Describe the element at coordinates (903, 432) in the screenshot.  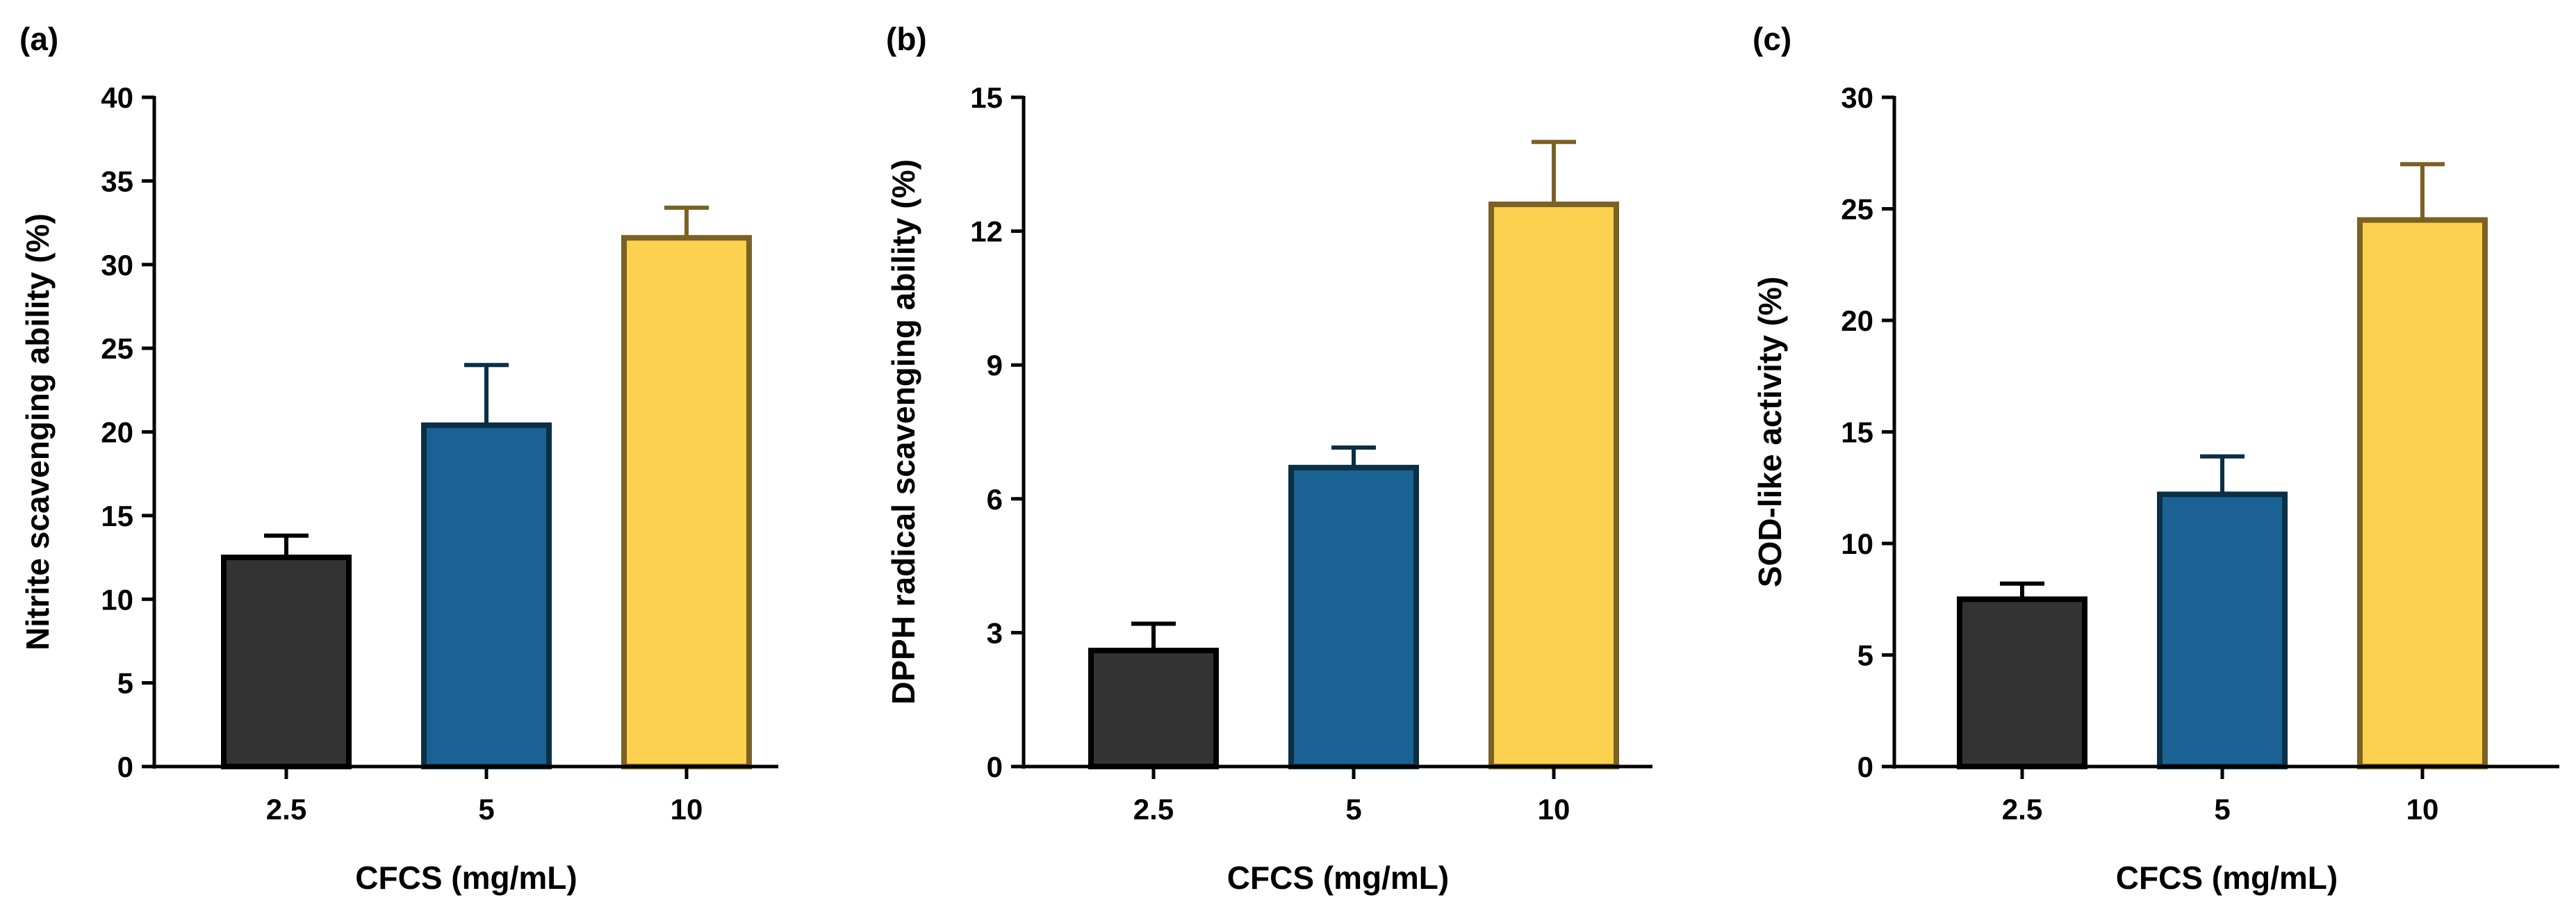
I see `y-axis-title: DPPH radical scavenging ability (%)` at that location.